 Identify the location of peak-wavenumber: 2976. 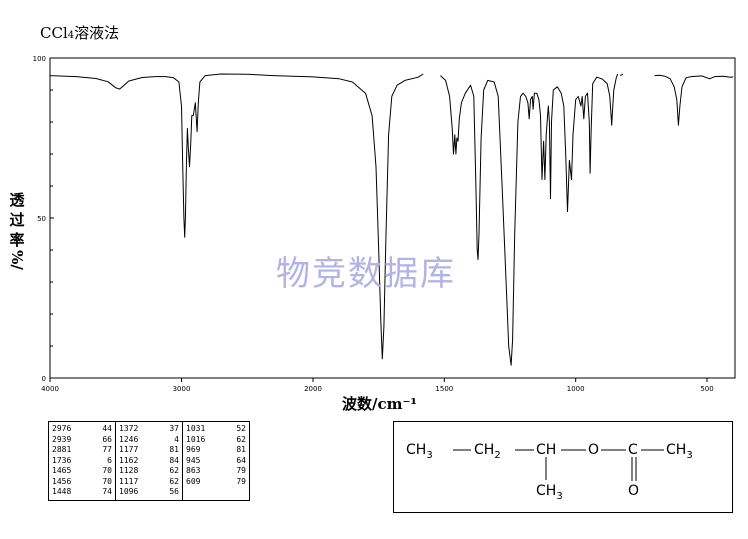
(62, 428).